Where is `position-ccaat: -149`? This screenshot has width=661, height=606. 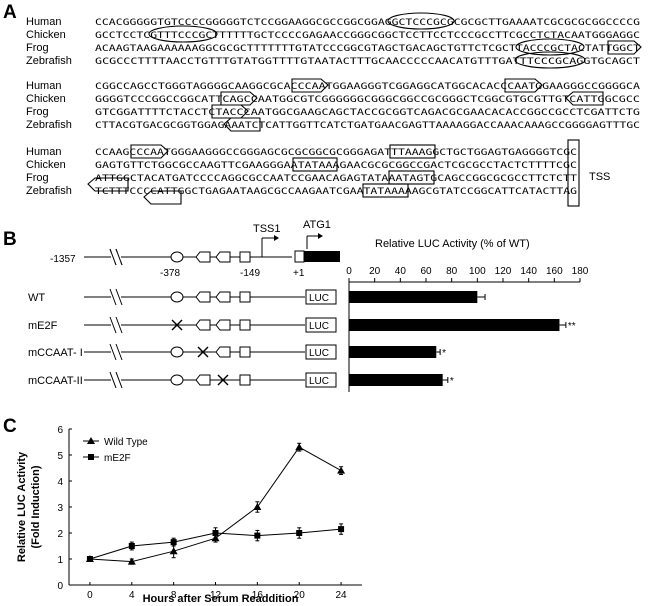 position-ccaat: -149 is located at coordinates (250, 273).